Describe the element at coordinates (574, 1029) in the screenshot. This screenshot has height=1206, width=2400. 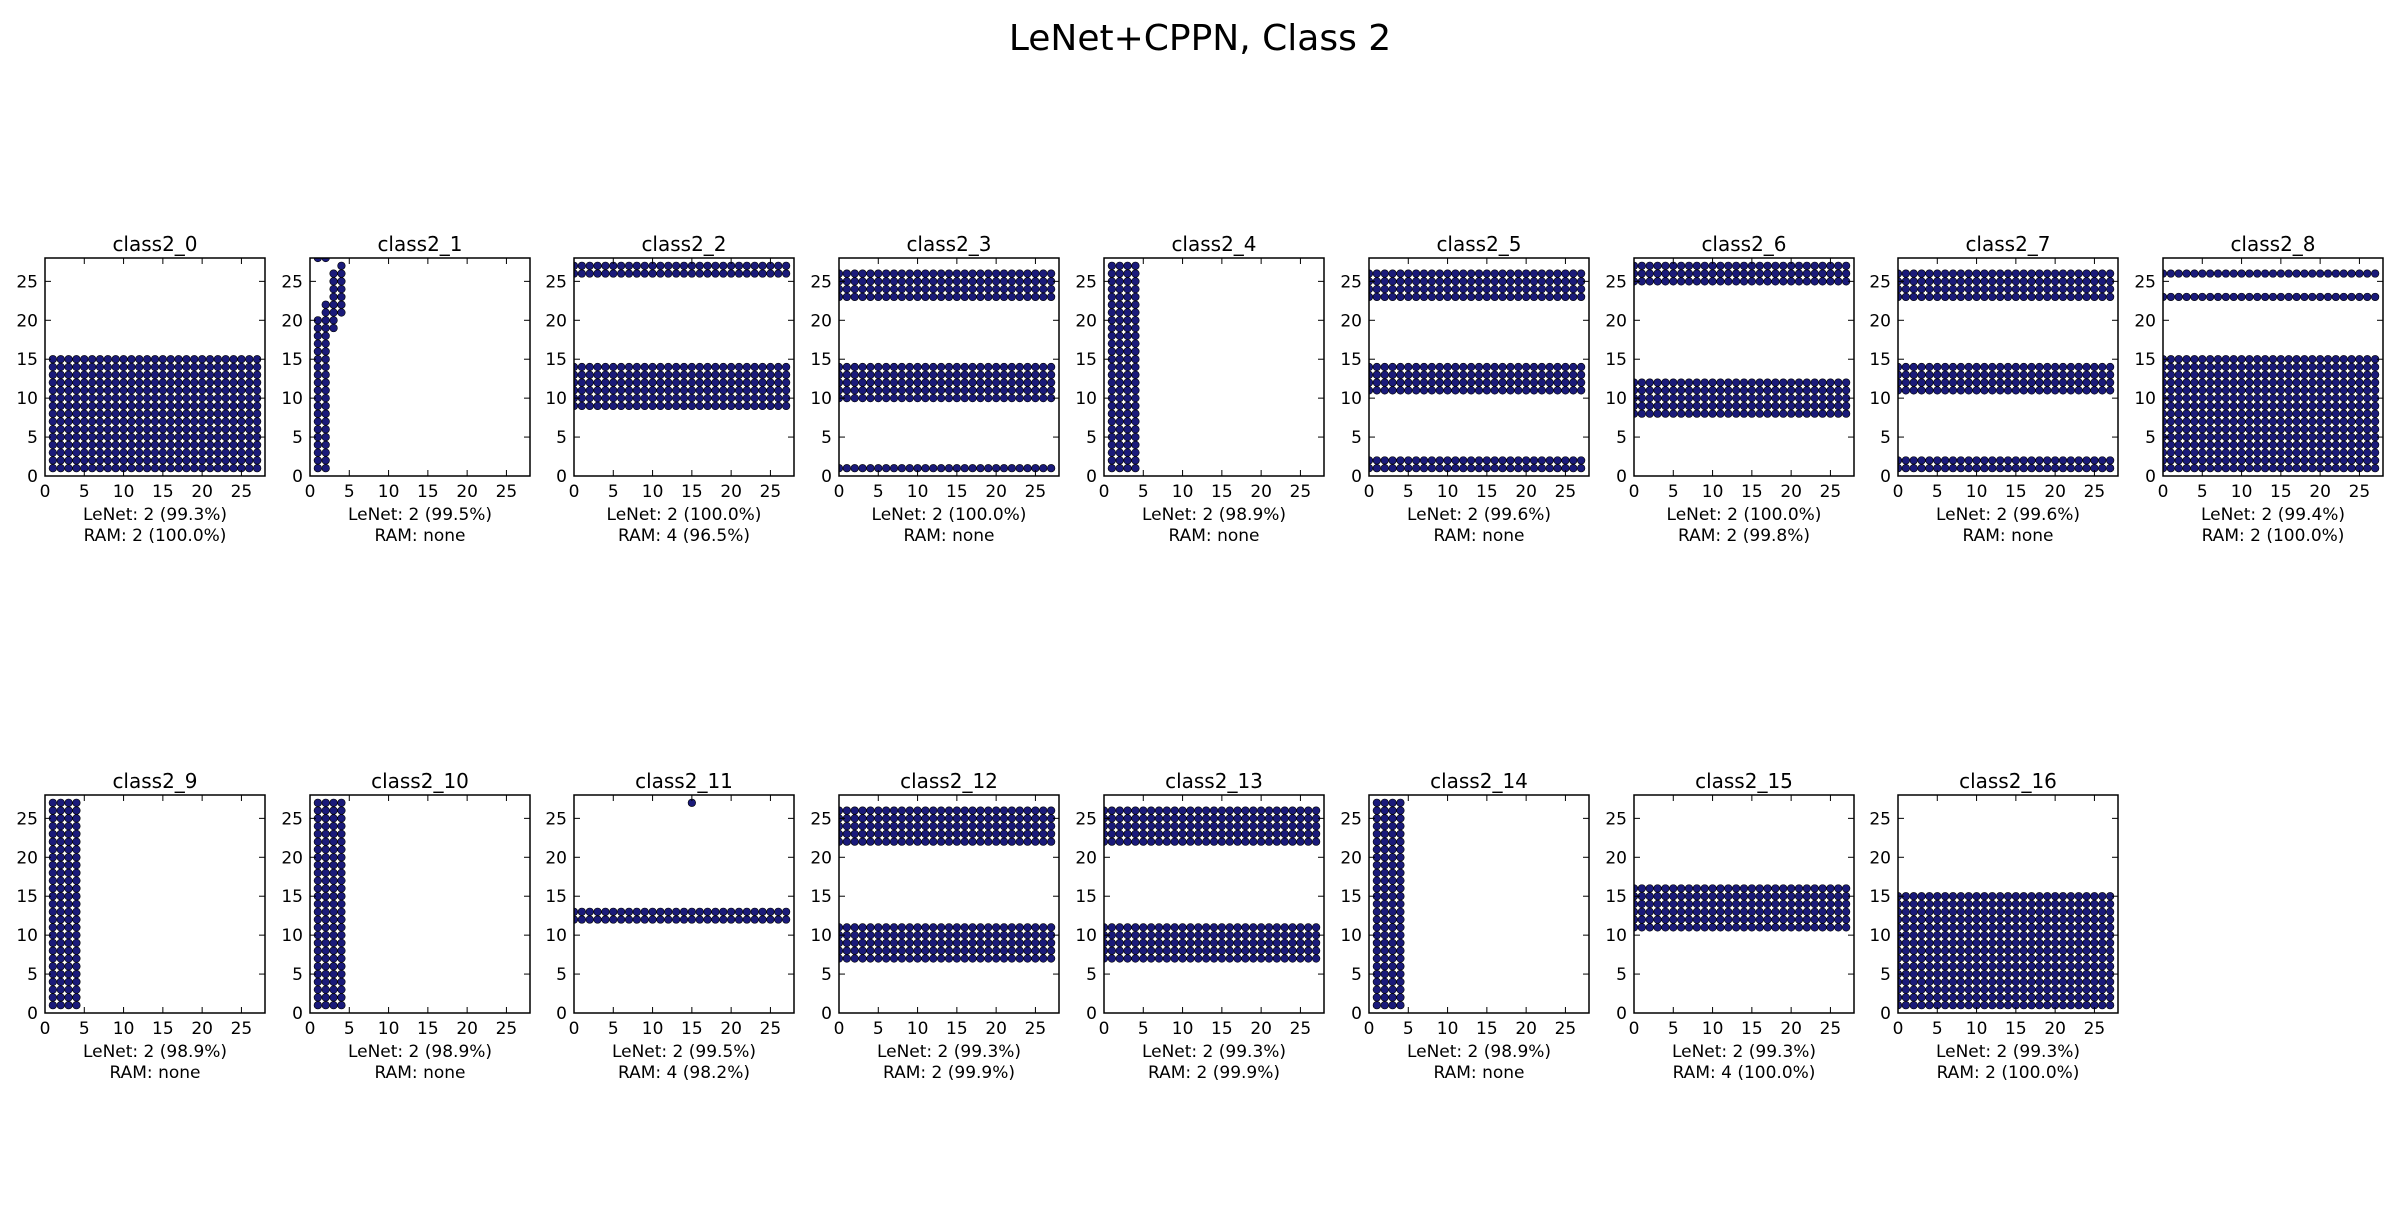
I see `x-tick-label: 0` at that location.